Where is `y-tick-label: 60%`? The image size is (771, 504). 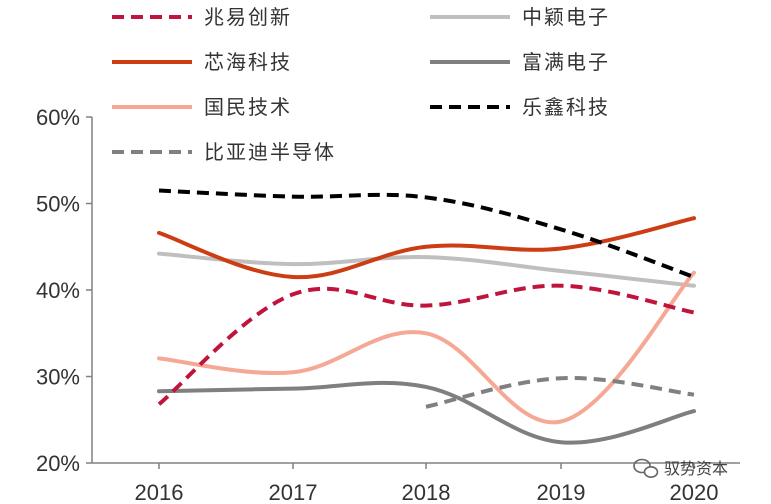
y-tick-label: 60% is located at coordinates (58, 117).